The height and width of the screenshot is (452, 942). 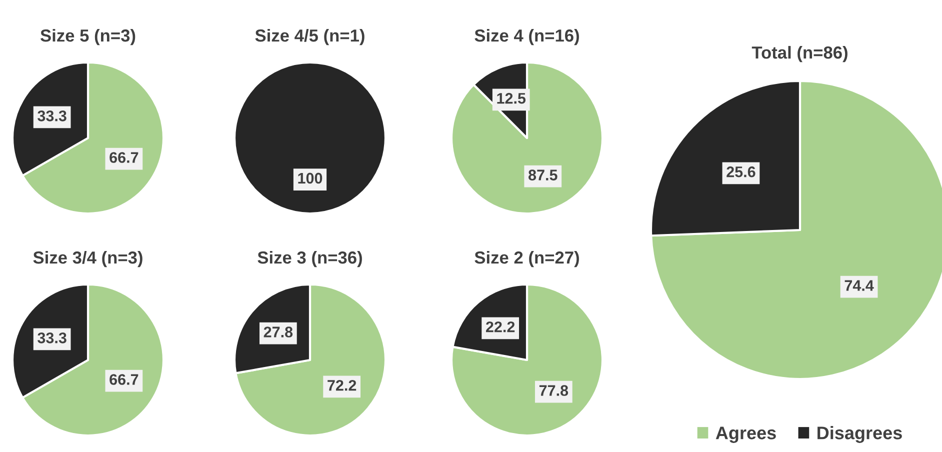 I want to click on legend-label: Agrees, so click(x=746, y=434).